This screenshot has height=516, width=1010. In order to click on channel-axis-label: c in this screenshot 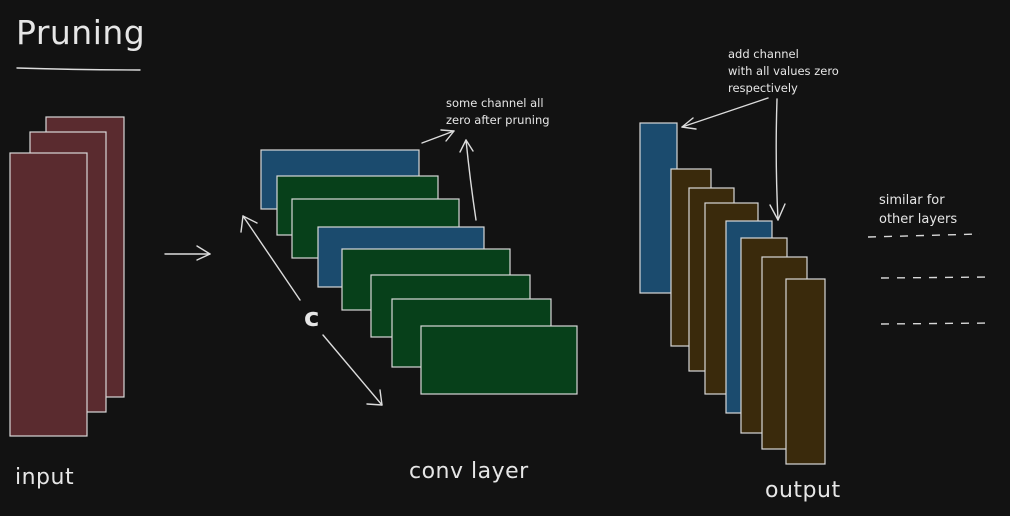, I will do `click(311, 318)`.